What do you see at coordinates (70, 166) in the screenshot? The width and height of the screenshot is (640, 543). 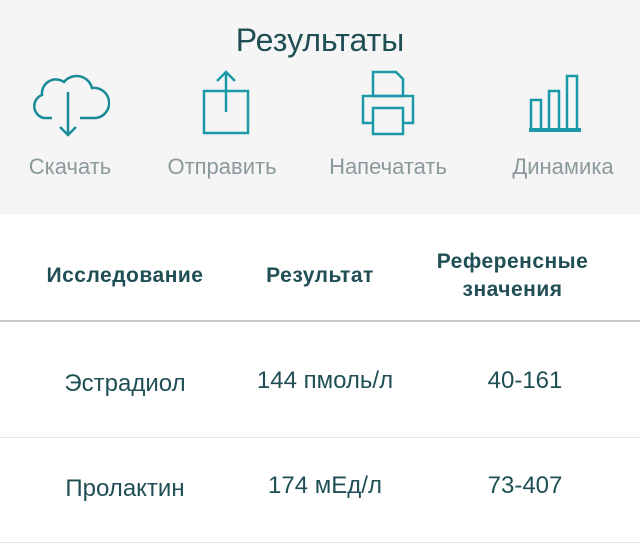 I see `download-label: Скачать` at bounding box center [70, 166].